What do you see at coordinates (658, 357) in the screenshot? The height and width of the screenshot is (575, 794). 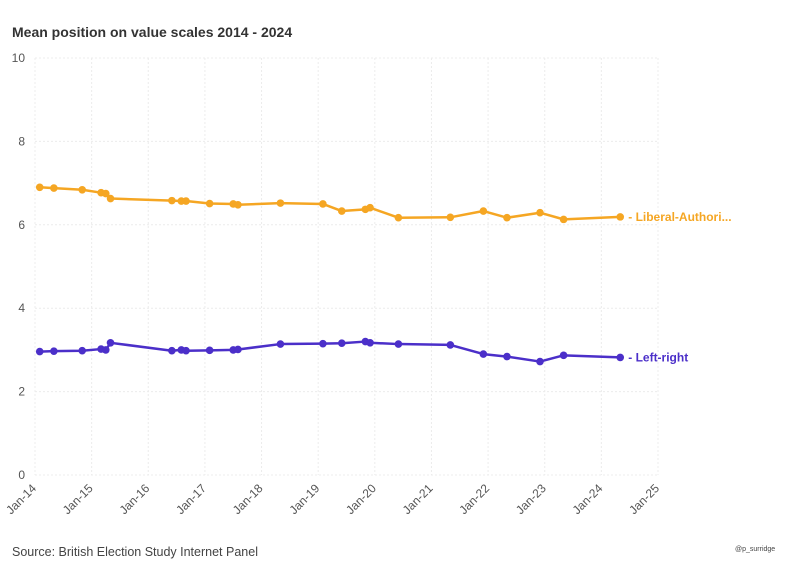 I see `series-end-label: - Left-right` at bounding box center [658, 357].